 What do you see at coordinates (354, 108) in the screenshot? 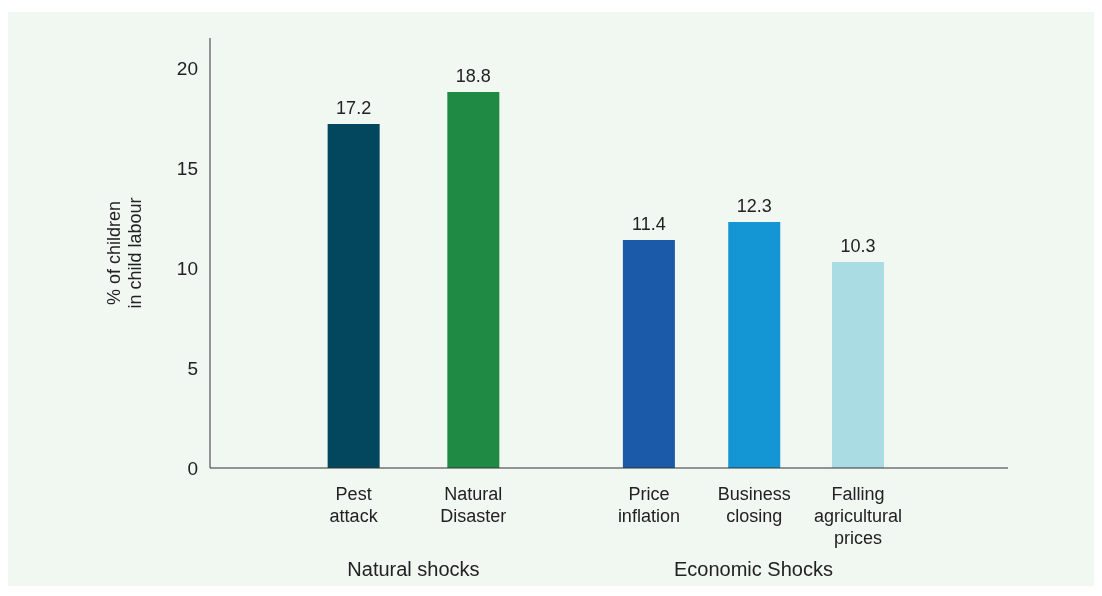
I see `data-label: 17.2` at bounding box center [354, 108].